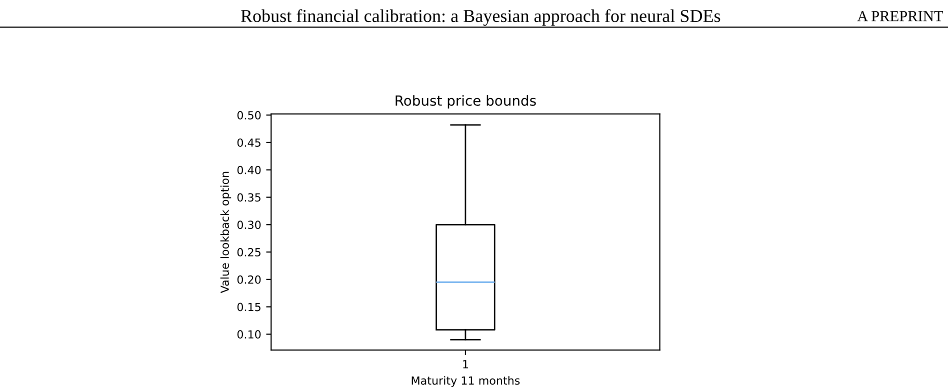 This screenshot has height=389, width=948. What do you see at coordinates (226, 233) in the screenshot?
I see `y-axis-title: Value lookback option` at bounding box center [226, 233].